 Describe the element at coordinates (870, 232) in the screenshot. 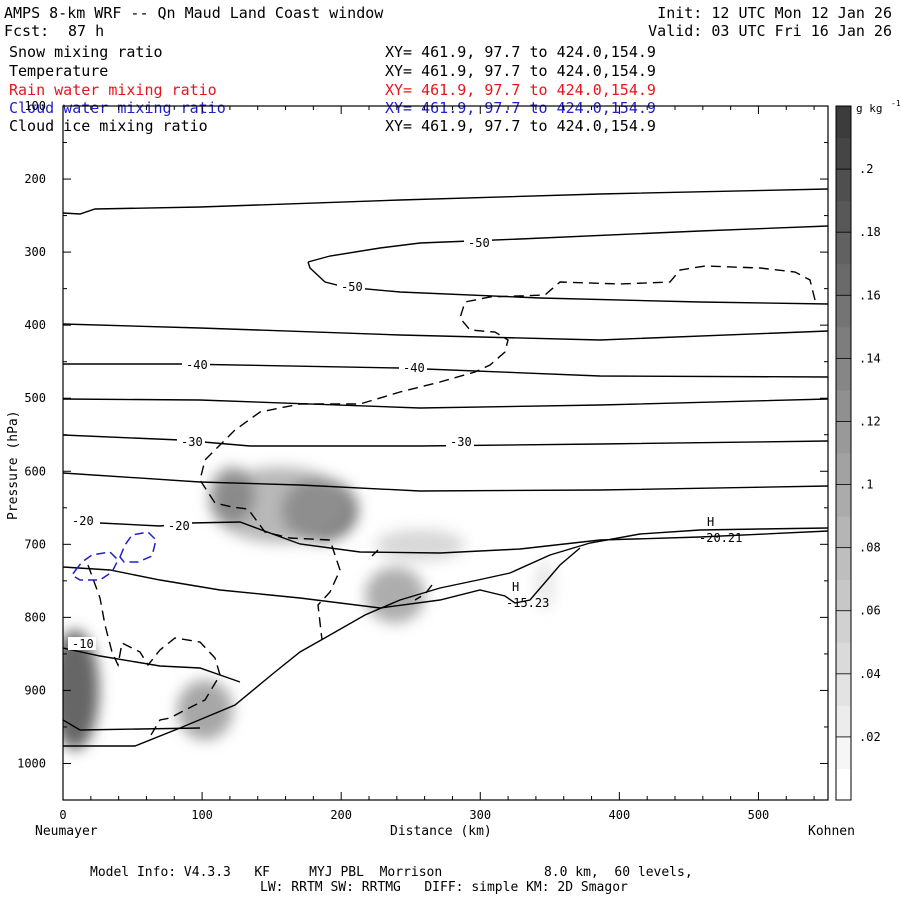

I see `colorbar-tick-label: .18` at that location.